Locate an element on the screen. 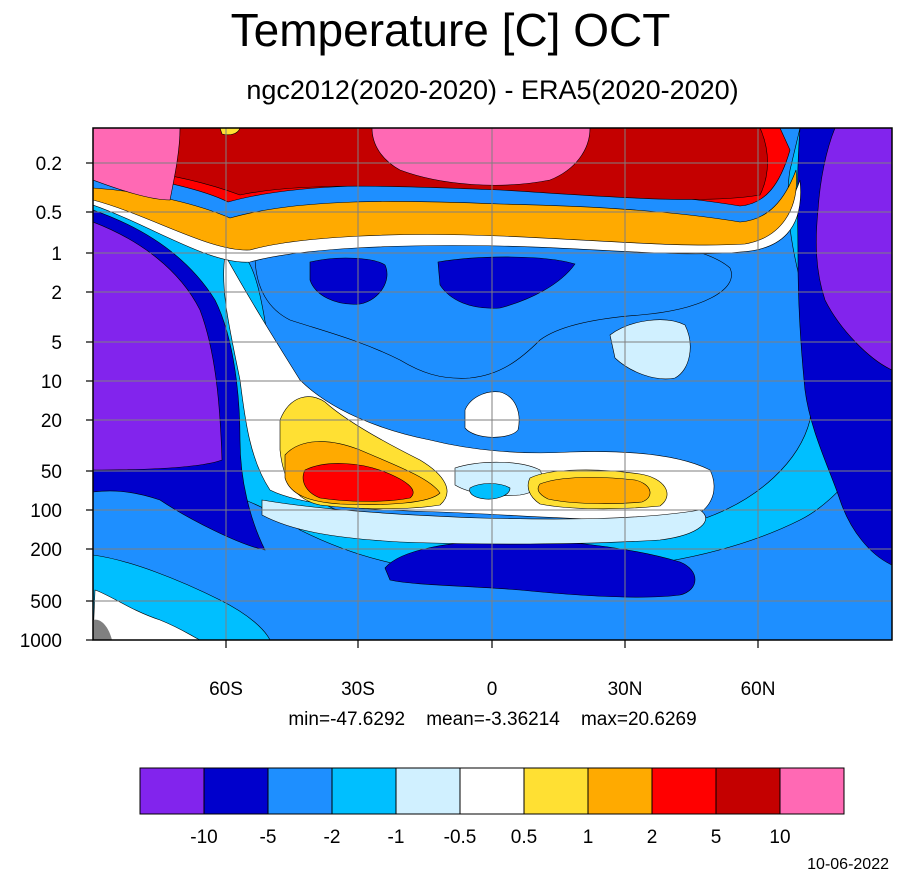  x-tick-label-60s: 60S is located at coordinates (226, 689).